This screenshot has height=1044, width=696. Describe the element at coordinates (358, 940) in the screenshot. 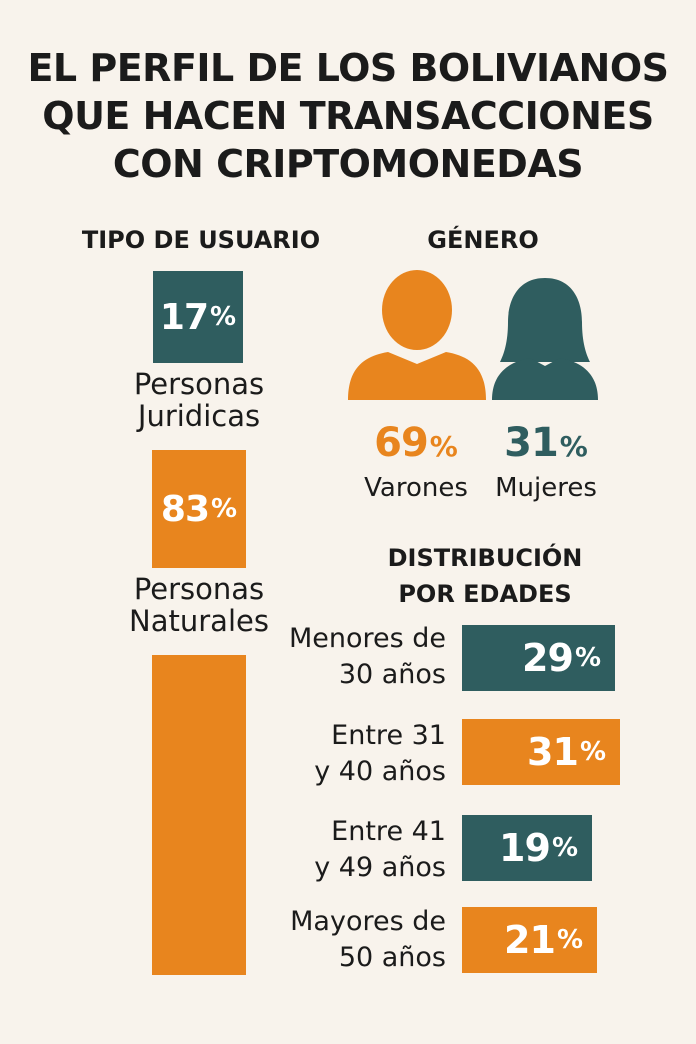

I see `age-label-over-50: Mayores de 50 años` at that location.